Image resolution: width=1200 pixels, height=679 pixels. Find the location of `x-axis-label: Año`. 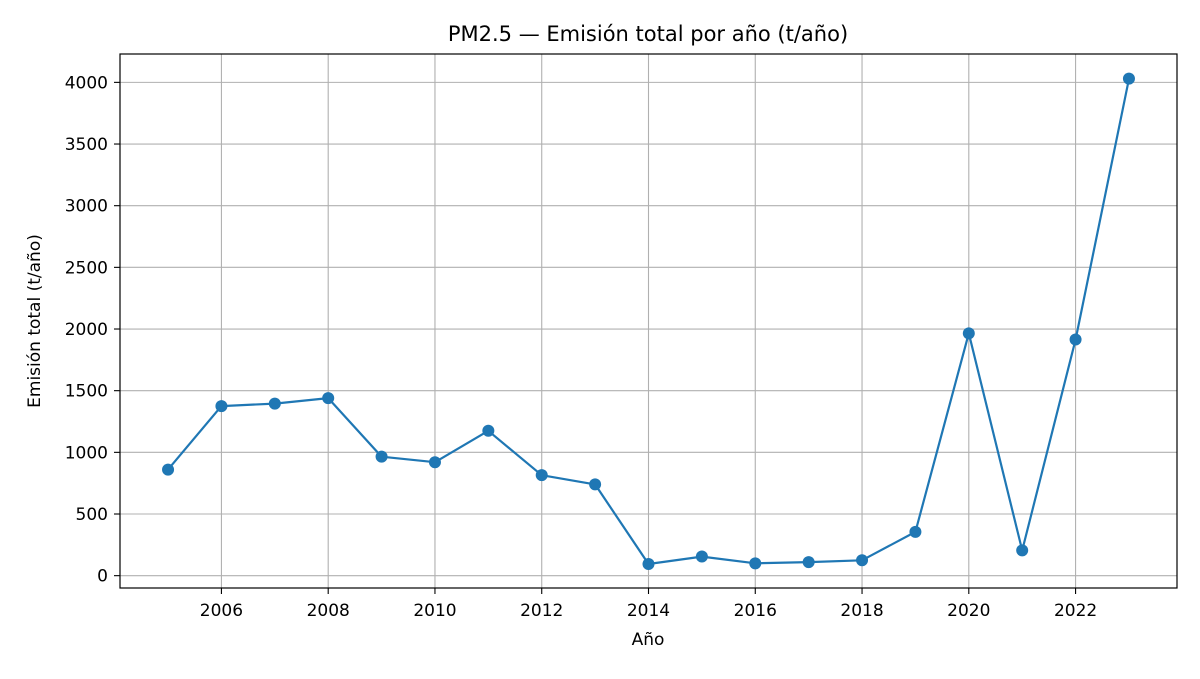

x-axis-label: Año is located at coordinates (648, 640).